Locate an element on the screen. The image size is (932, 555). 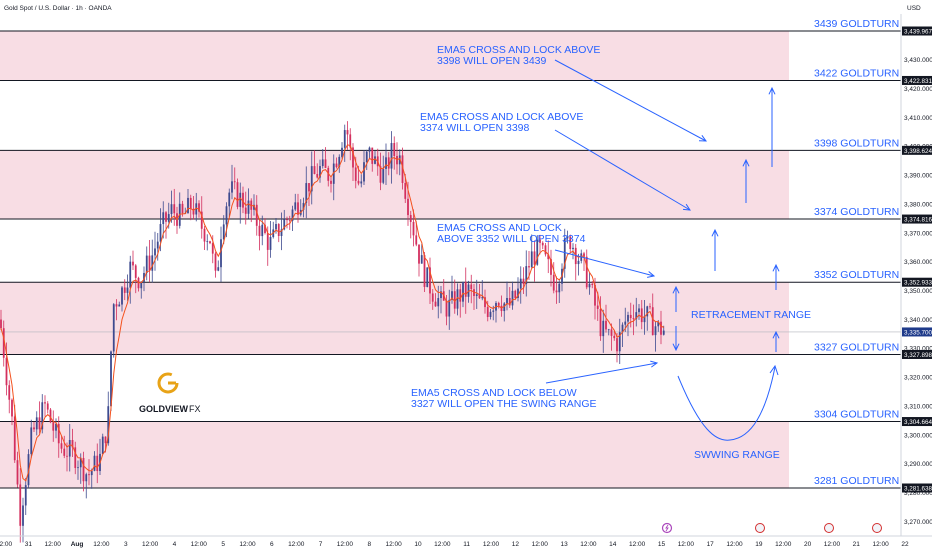
x-tick-label: 21 is located at coordinates (857, 544).